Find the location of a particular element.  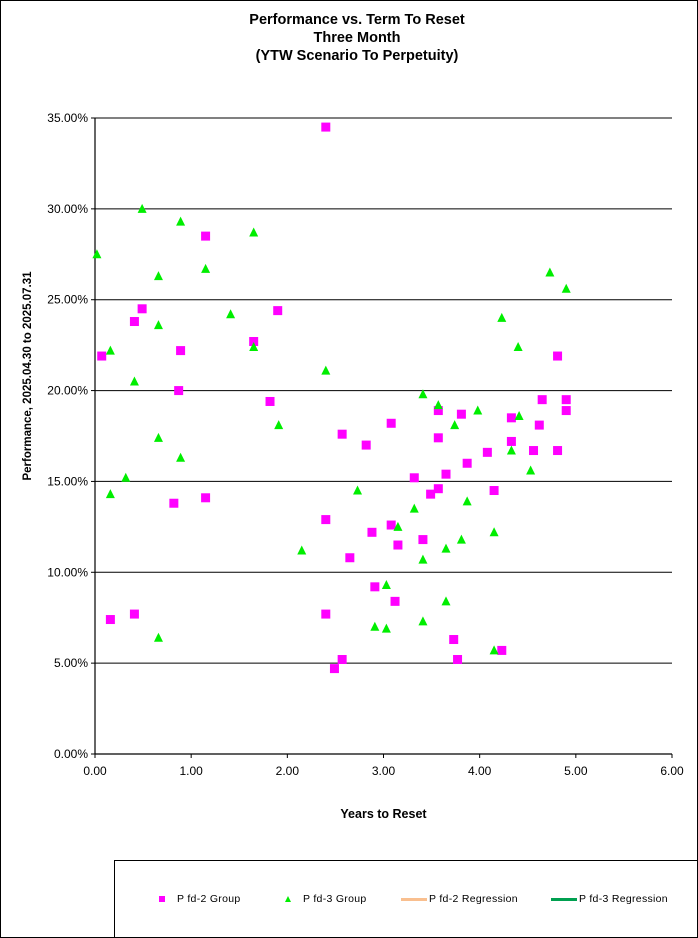

legend-item-pfd3-regression: P fd-3 Regression is located at coordinates (609, 899).